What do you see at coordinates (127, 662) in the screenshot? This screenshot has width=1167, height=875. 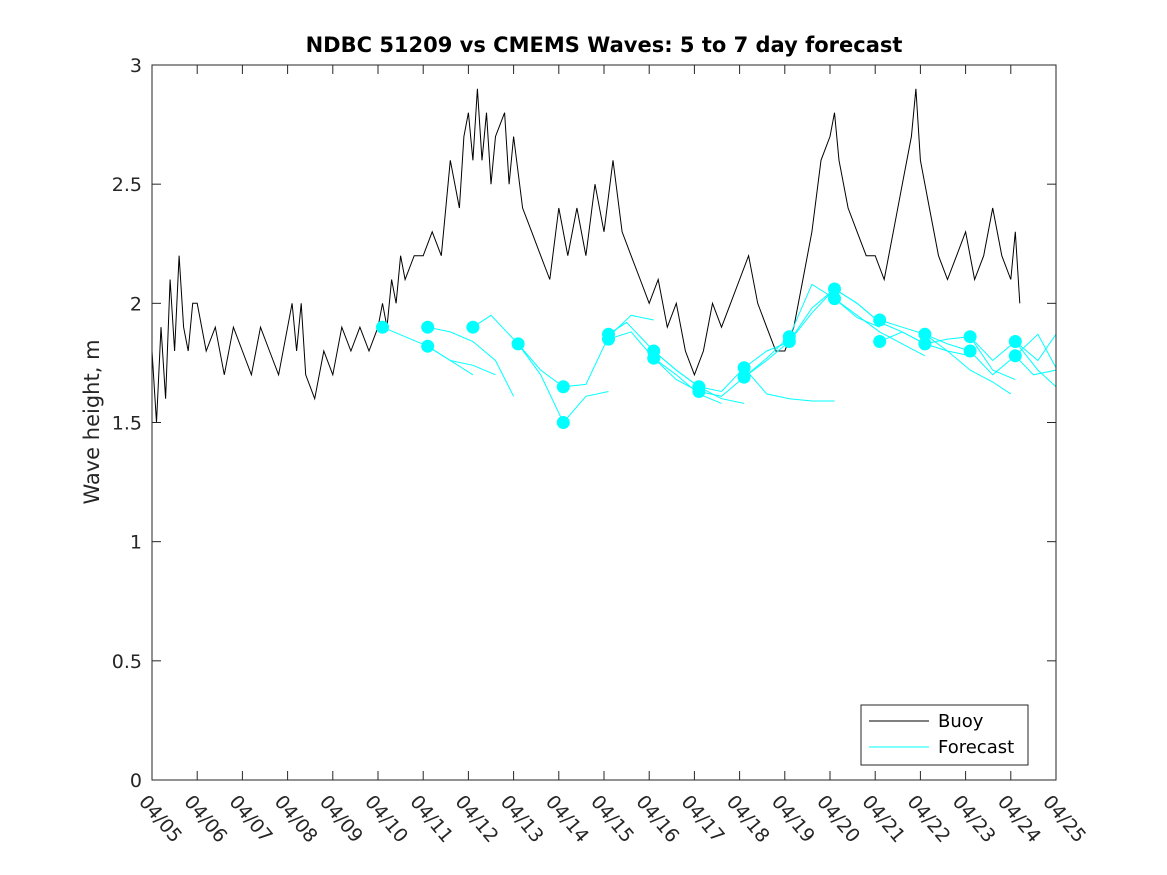 I see `y-tick-label: 0.5` at bounding box center [127, 662].